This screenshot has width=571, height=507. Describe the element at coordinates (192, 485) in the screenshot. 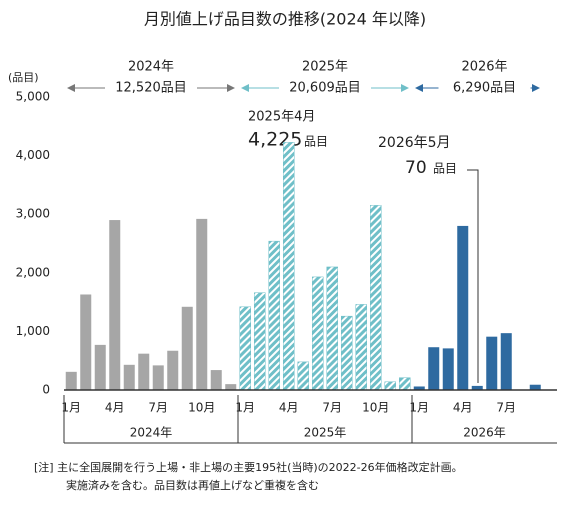

I see `footnote: 実施済みを含む。品目数は再値上げなど重複を含む` at that location.